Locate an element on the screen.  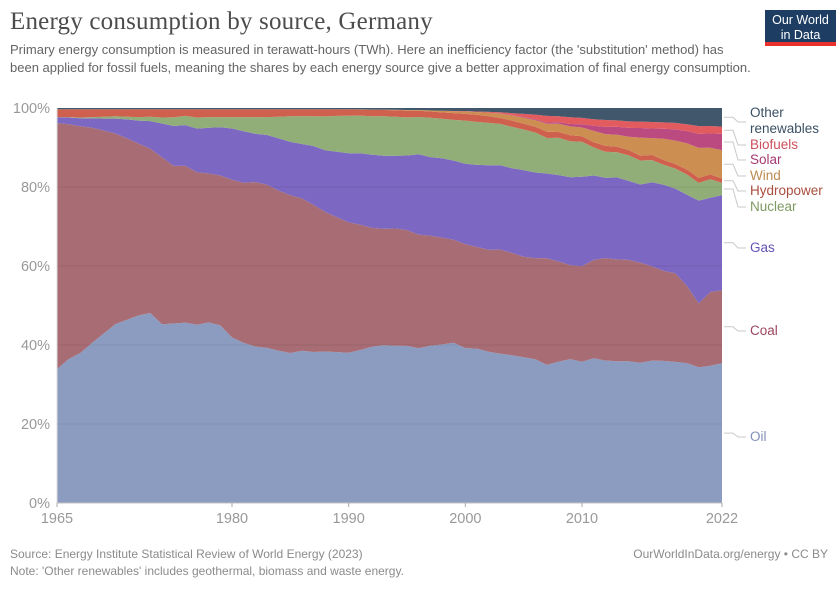
legend-label-other_renewables: Other renewables is located at coordinates (785, 120).